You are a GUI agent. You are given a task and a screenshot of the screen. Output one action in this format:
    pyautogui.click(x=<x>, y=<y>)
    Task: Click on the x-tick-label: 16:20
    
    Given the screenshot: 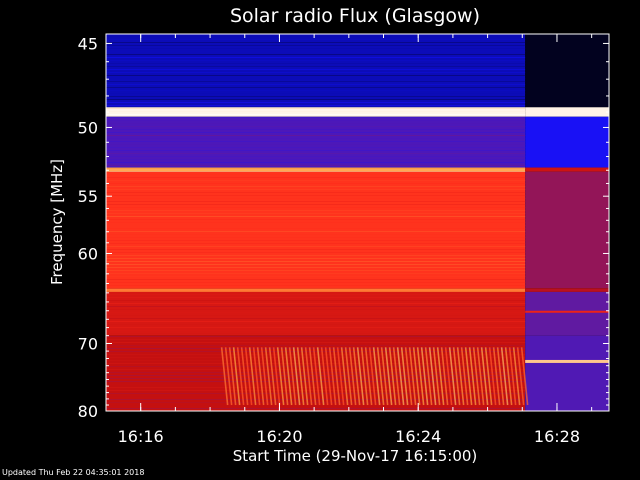 What is the action you would take?
    pyautogui.click(x=279, y=436)
    